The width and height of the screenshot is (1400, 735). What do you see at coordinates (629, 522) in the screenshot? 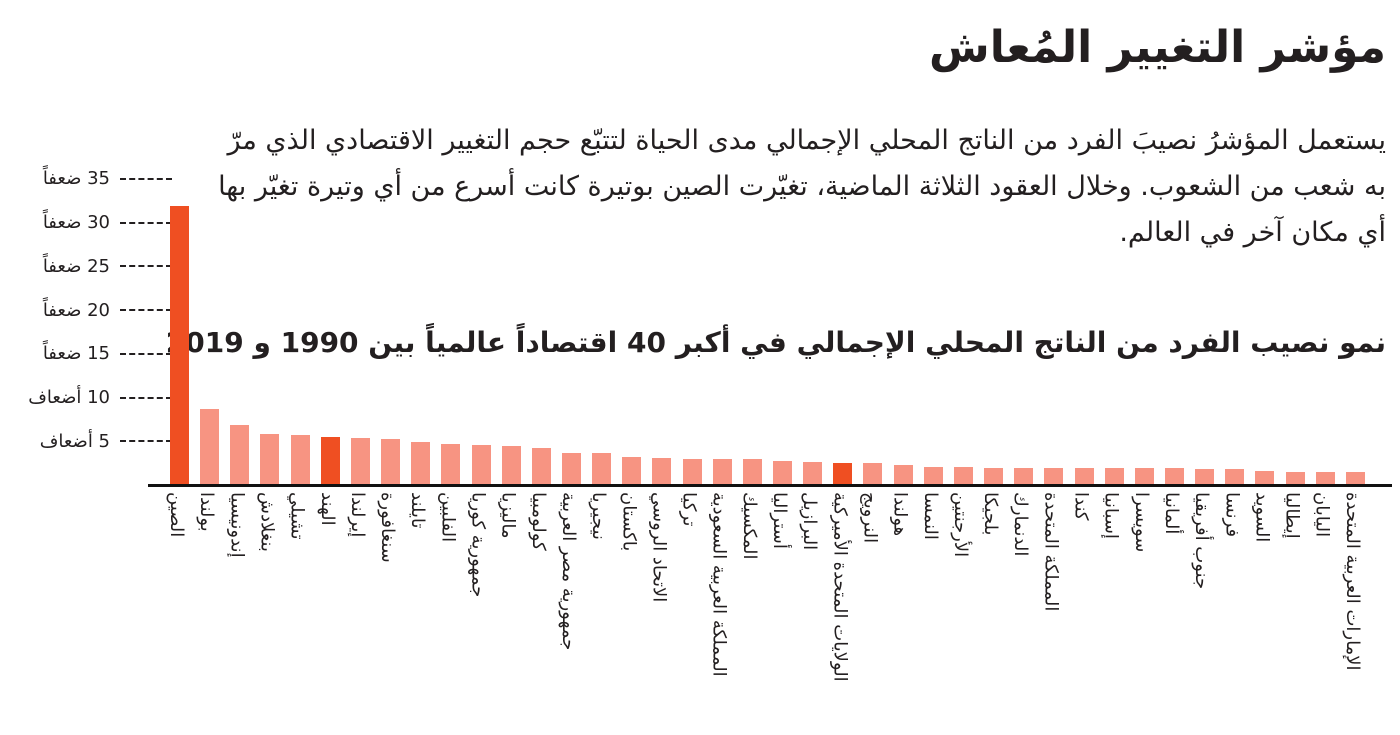
I see `country-label: باكستان` at bounding box center [629, 522].